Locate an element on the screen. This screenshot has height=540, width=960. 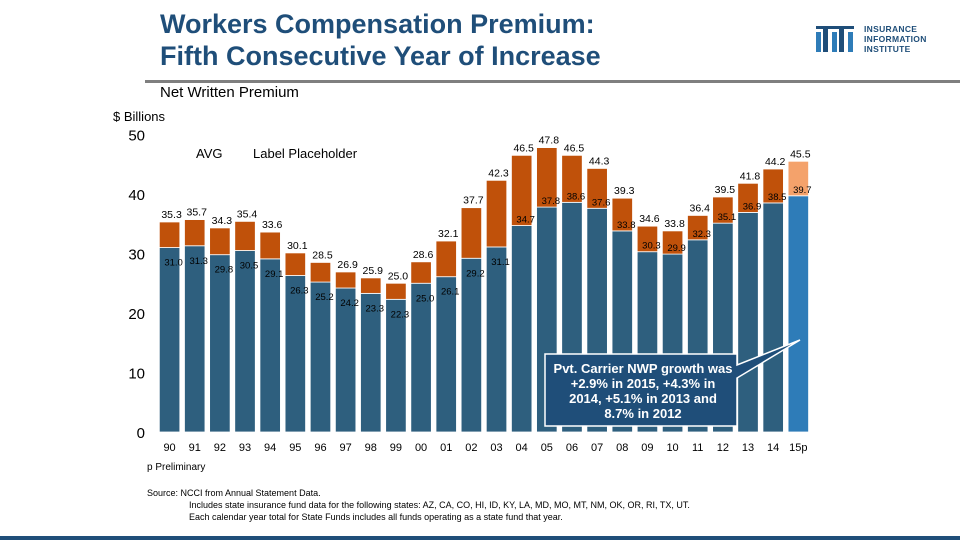
total-label: 25.9 is located at coordinates (373, 271).